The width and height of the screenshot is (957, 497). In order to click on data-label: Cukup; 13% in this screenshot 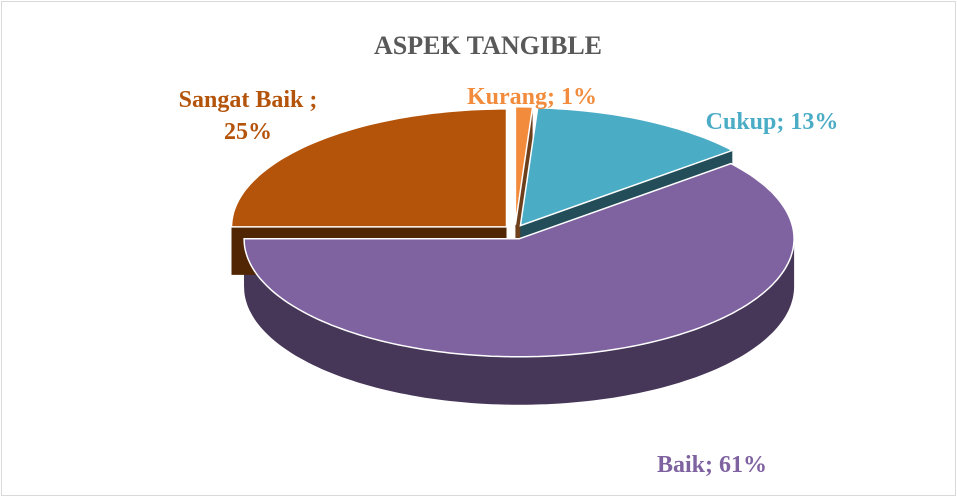, I will do `click(772, 122)`.